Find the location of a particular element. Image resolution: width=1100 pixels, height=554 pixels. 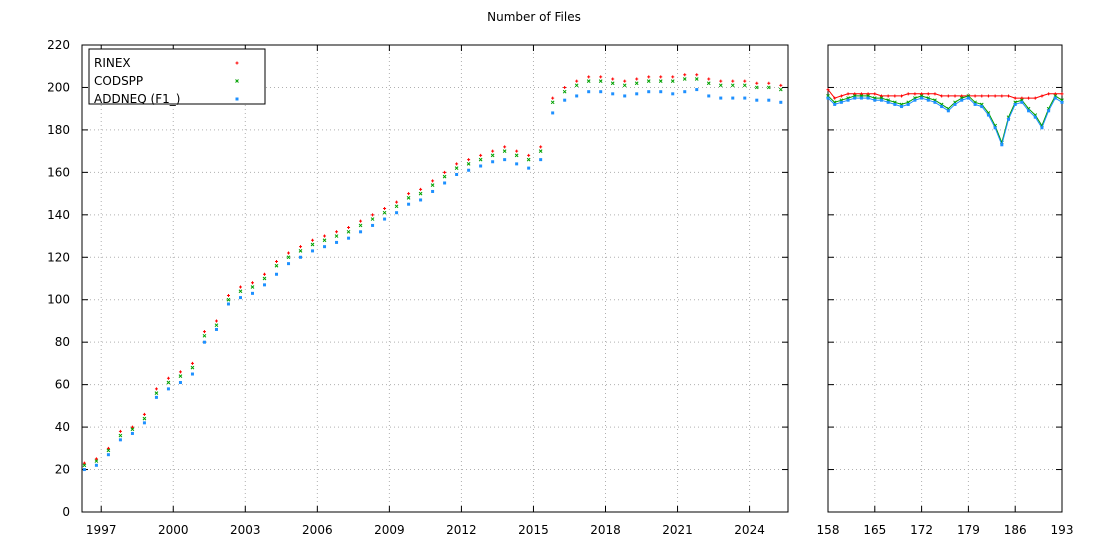

y-tick-label: 140 is located at coordinates (58, 215).